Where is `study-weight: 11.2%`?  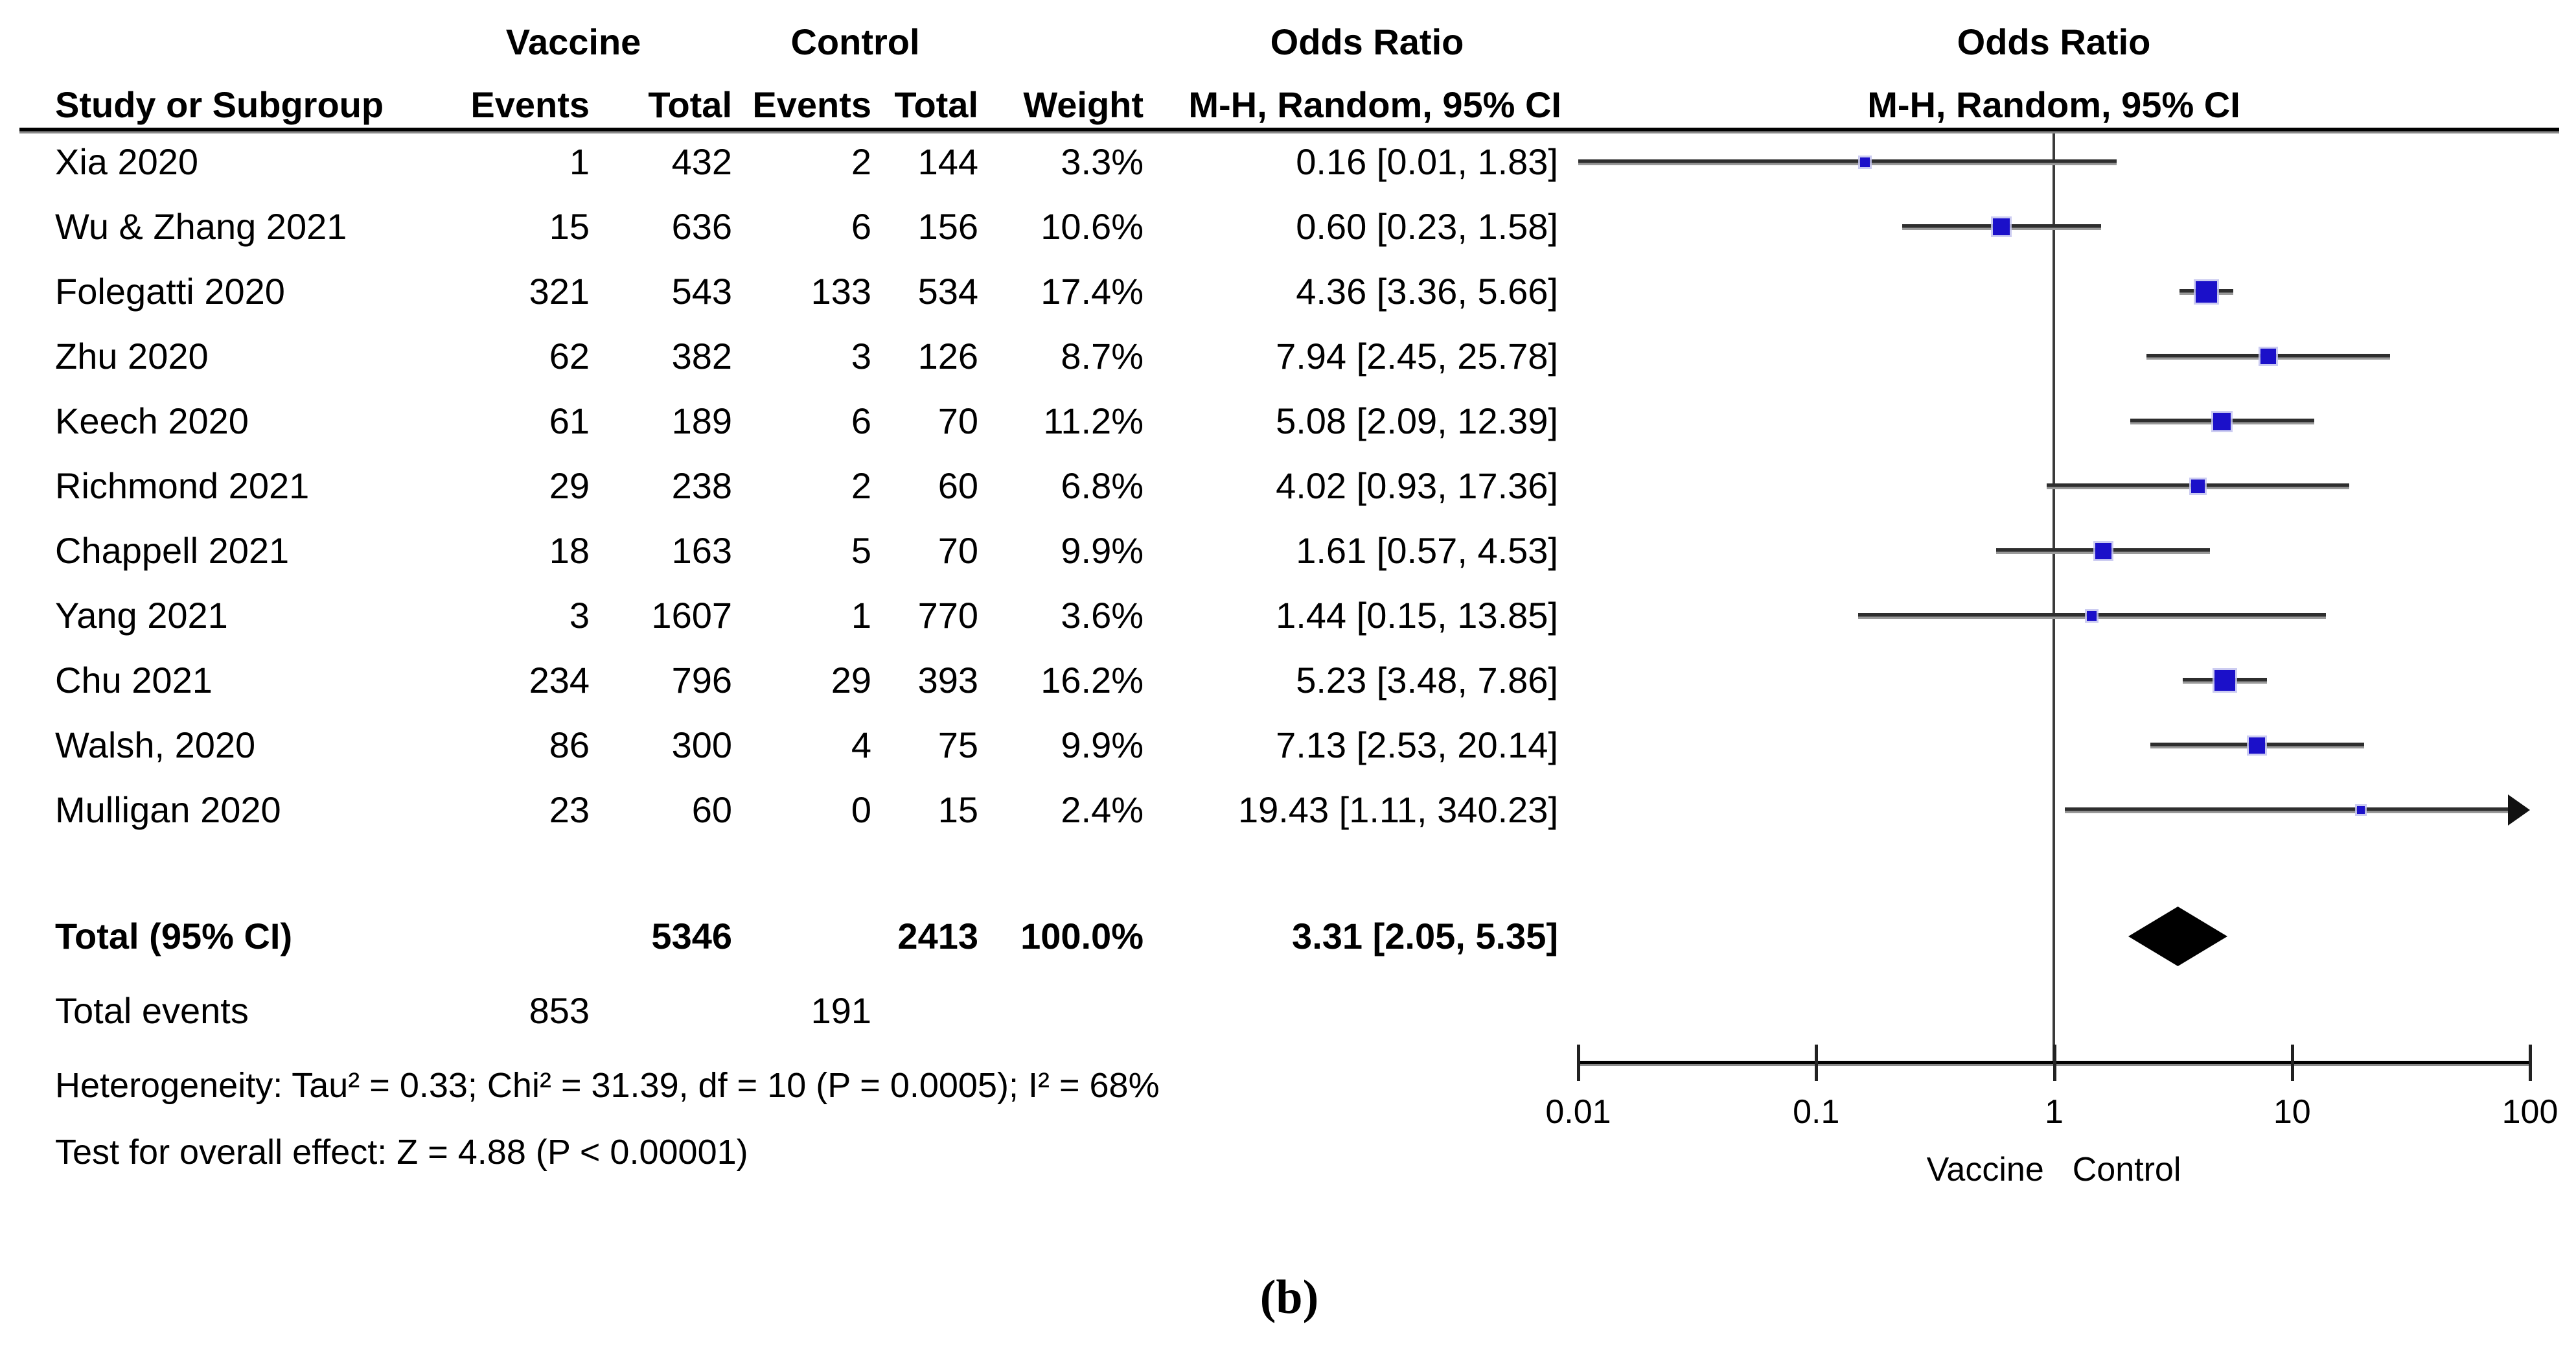
study-weight: 11.2% is located at coordinates (1093, 420).